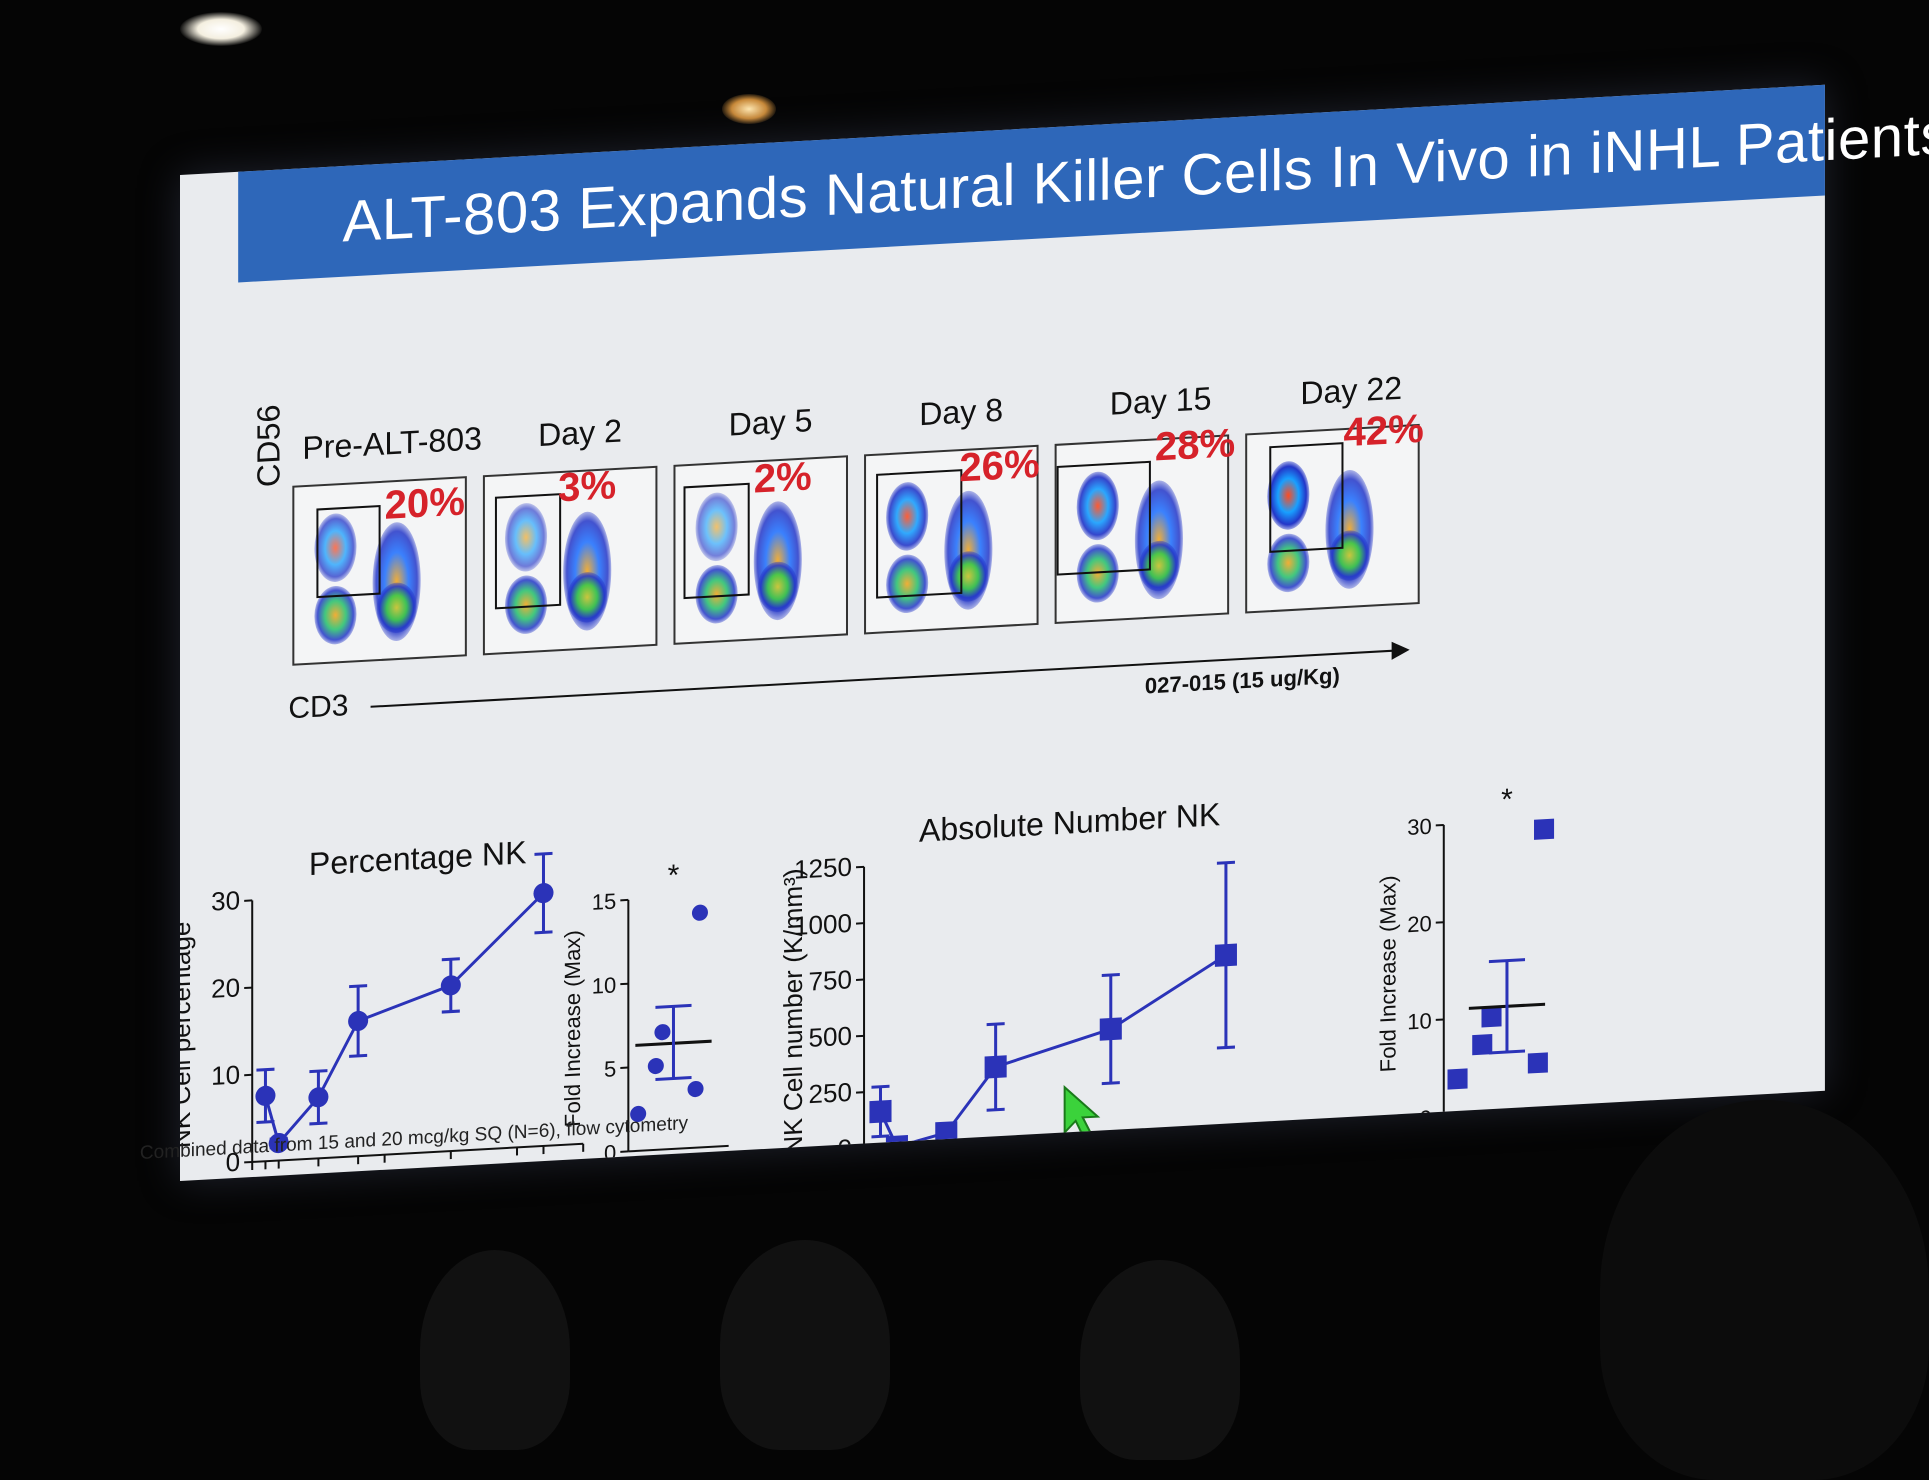  Describe the element at coordinates (1081, 1112) in the screenshot. I see `cursor-icon` at that location.